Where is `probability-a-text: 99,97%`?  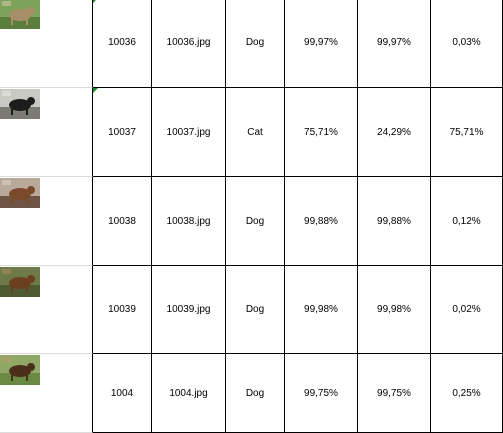 probability-a-text: 99,97% is located at coordinates (394, 42).